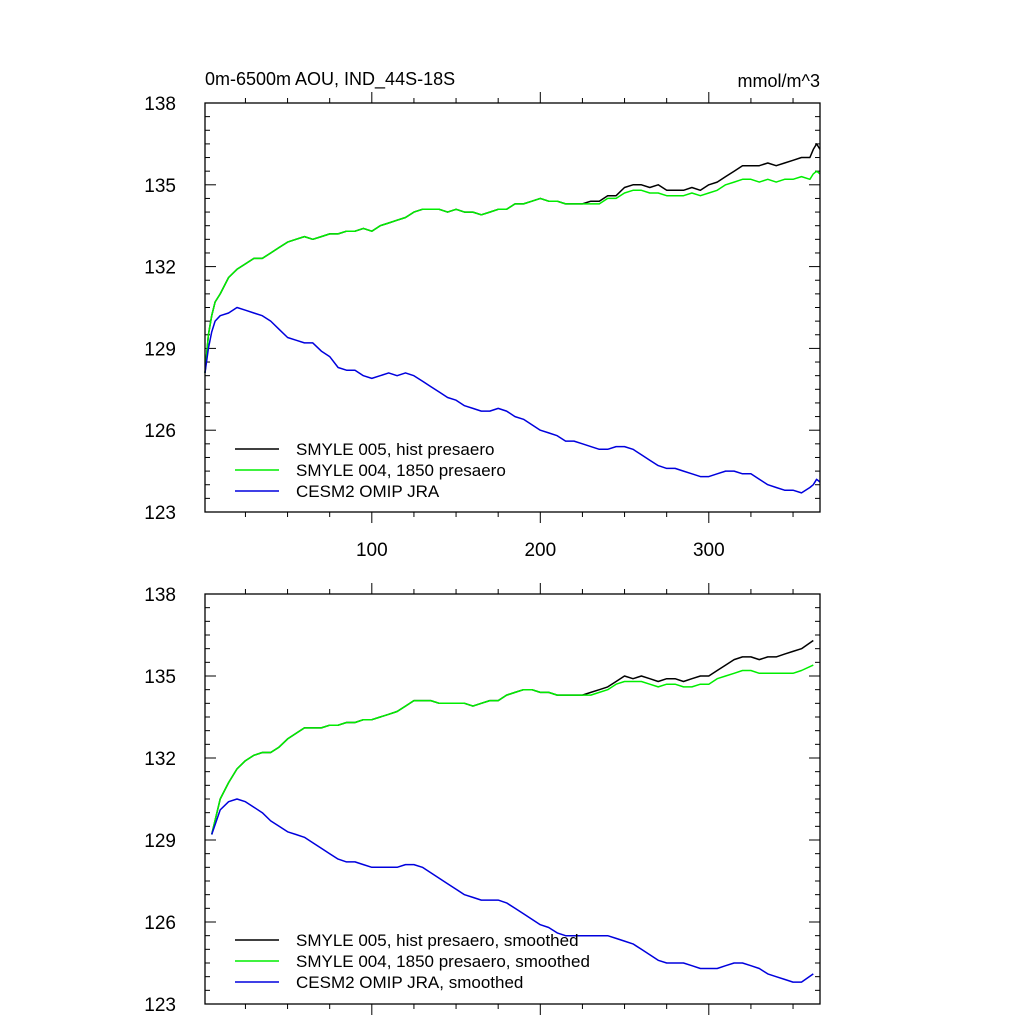 This screenshot has width=1024, height=1024. I want to click on legend-label: SMYLE 004, 1850 presaero, so click(401, 470).